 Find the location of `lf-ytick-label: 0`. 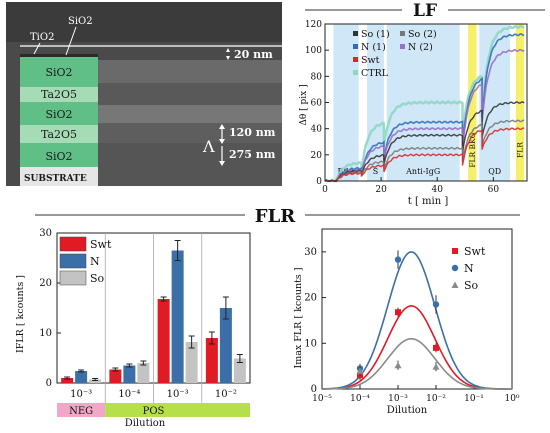

lf-ytick-label: 0 is located at coordinates (319, 182).